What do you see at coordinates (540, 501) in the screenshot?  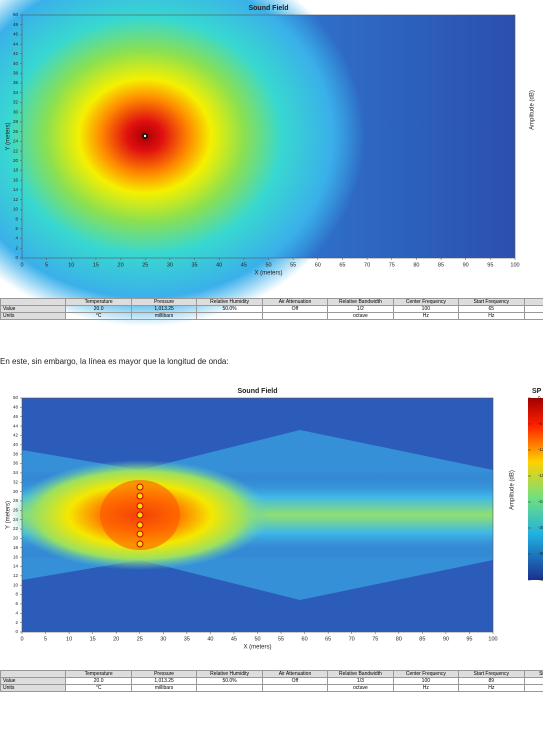 I see `colorbar-tick-label: -24` at bounding box center [540, 501].